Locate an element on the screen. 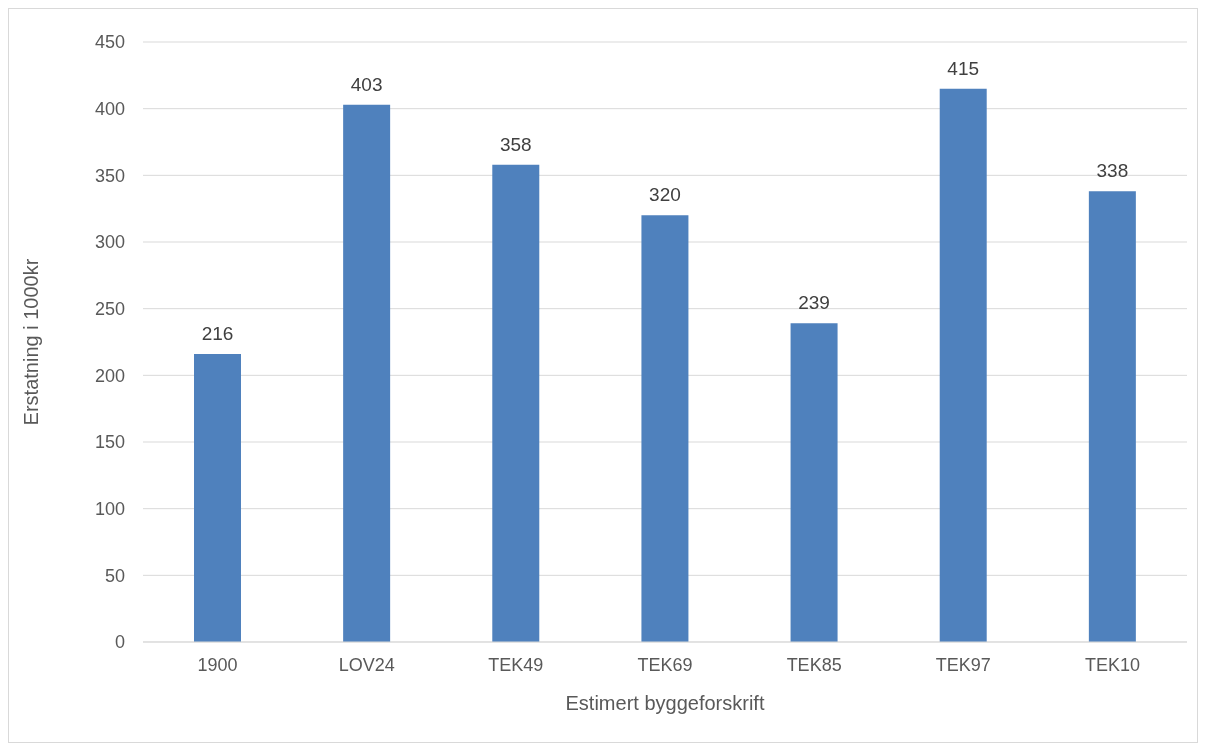 The height and width of the screenshot is (751, 1208). data-label: 358 is located at coordinates (515, 144).